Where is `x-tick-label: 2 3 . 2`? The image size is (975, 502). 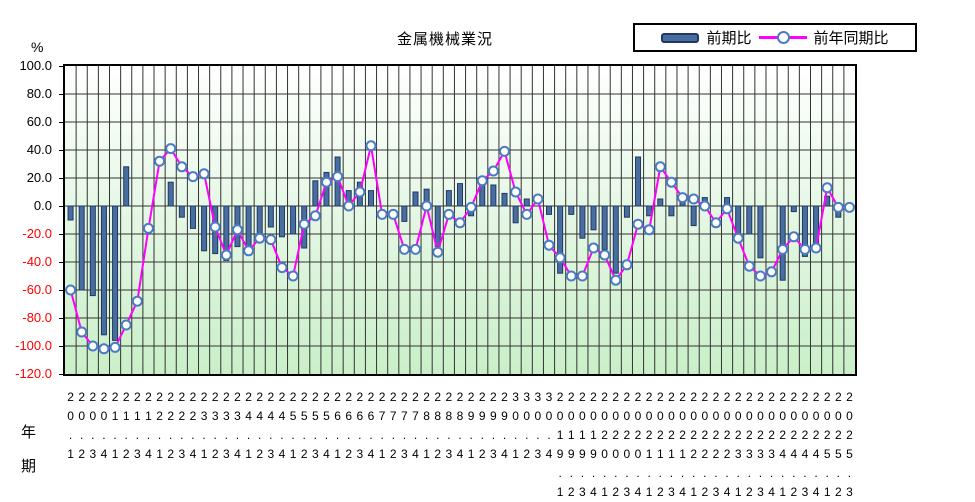 x-tick-label: 2 3 . 2 is located at coordinates (215, 425).